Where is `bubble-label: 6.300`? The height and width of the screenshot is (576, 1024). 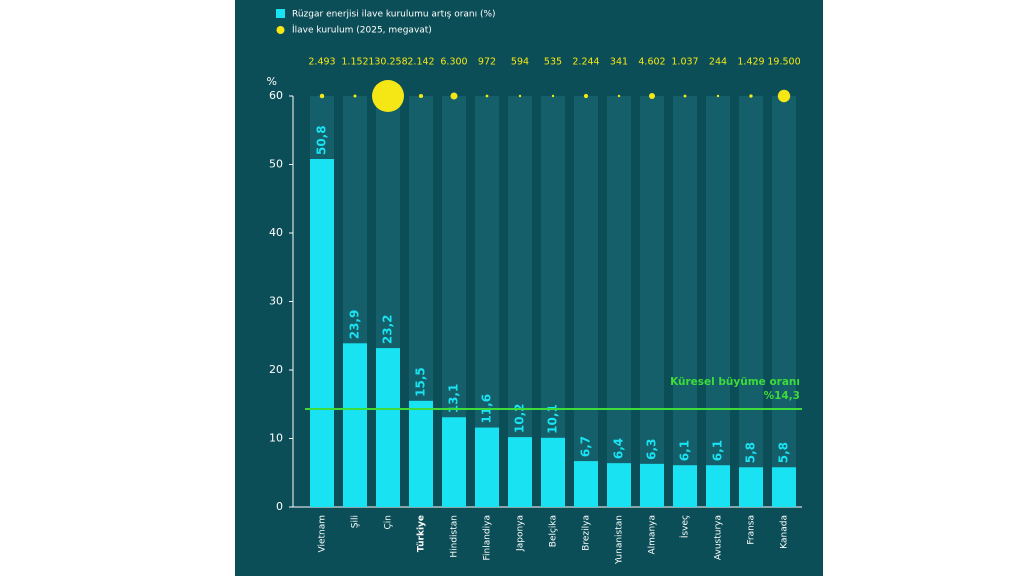 bubble-label: 6.300 is located at coordinates (453, 62).